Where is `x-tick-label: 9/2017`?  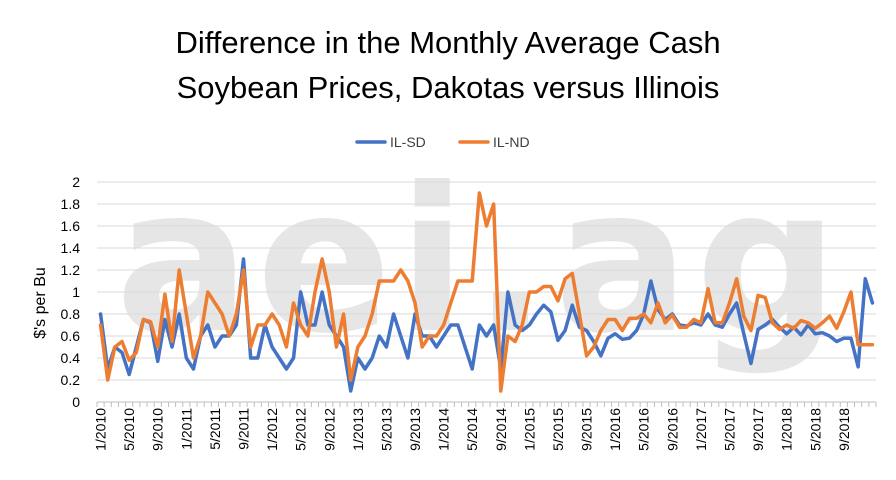
x-tick-label: 9/2017 is located at coordinates (758, 429).